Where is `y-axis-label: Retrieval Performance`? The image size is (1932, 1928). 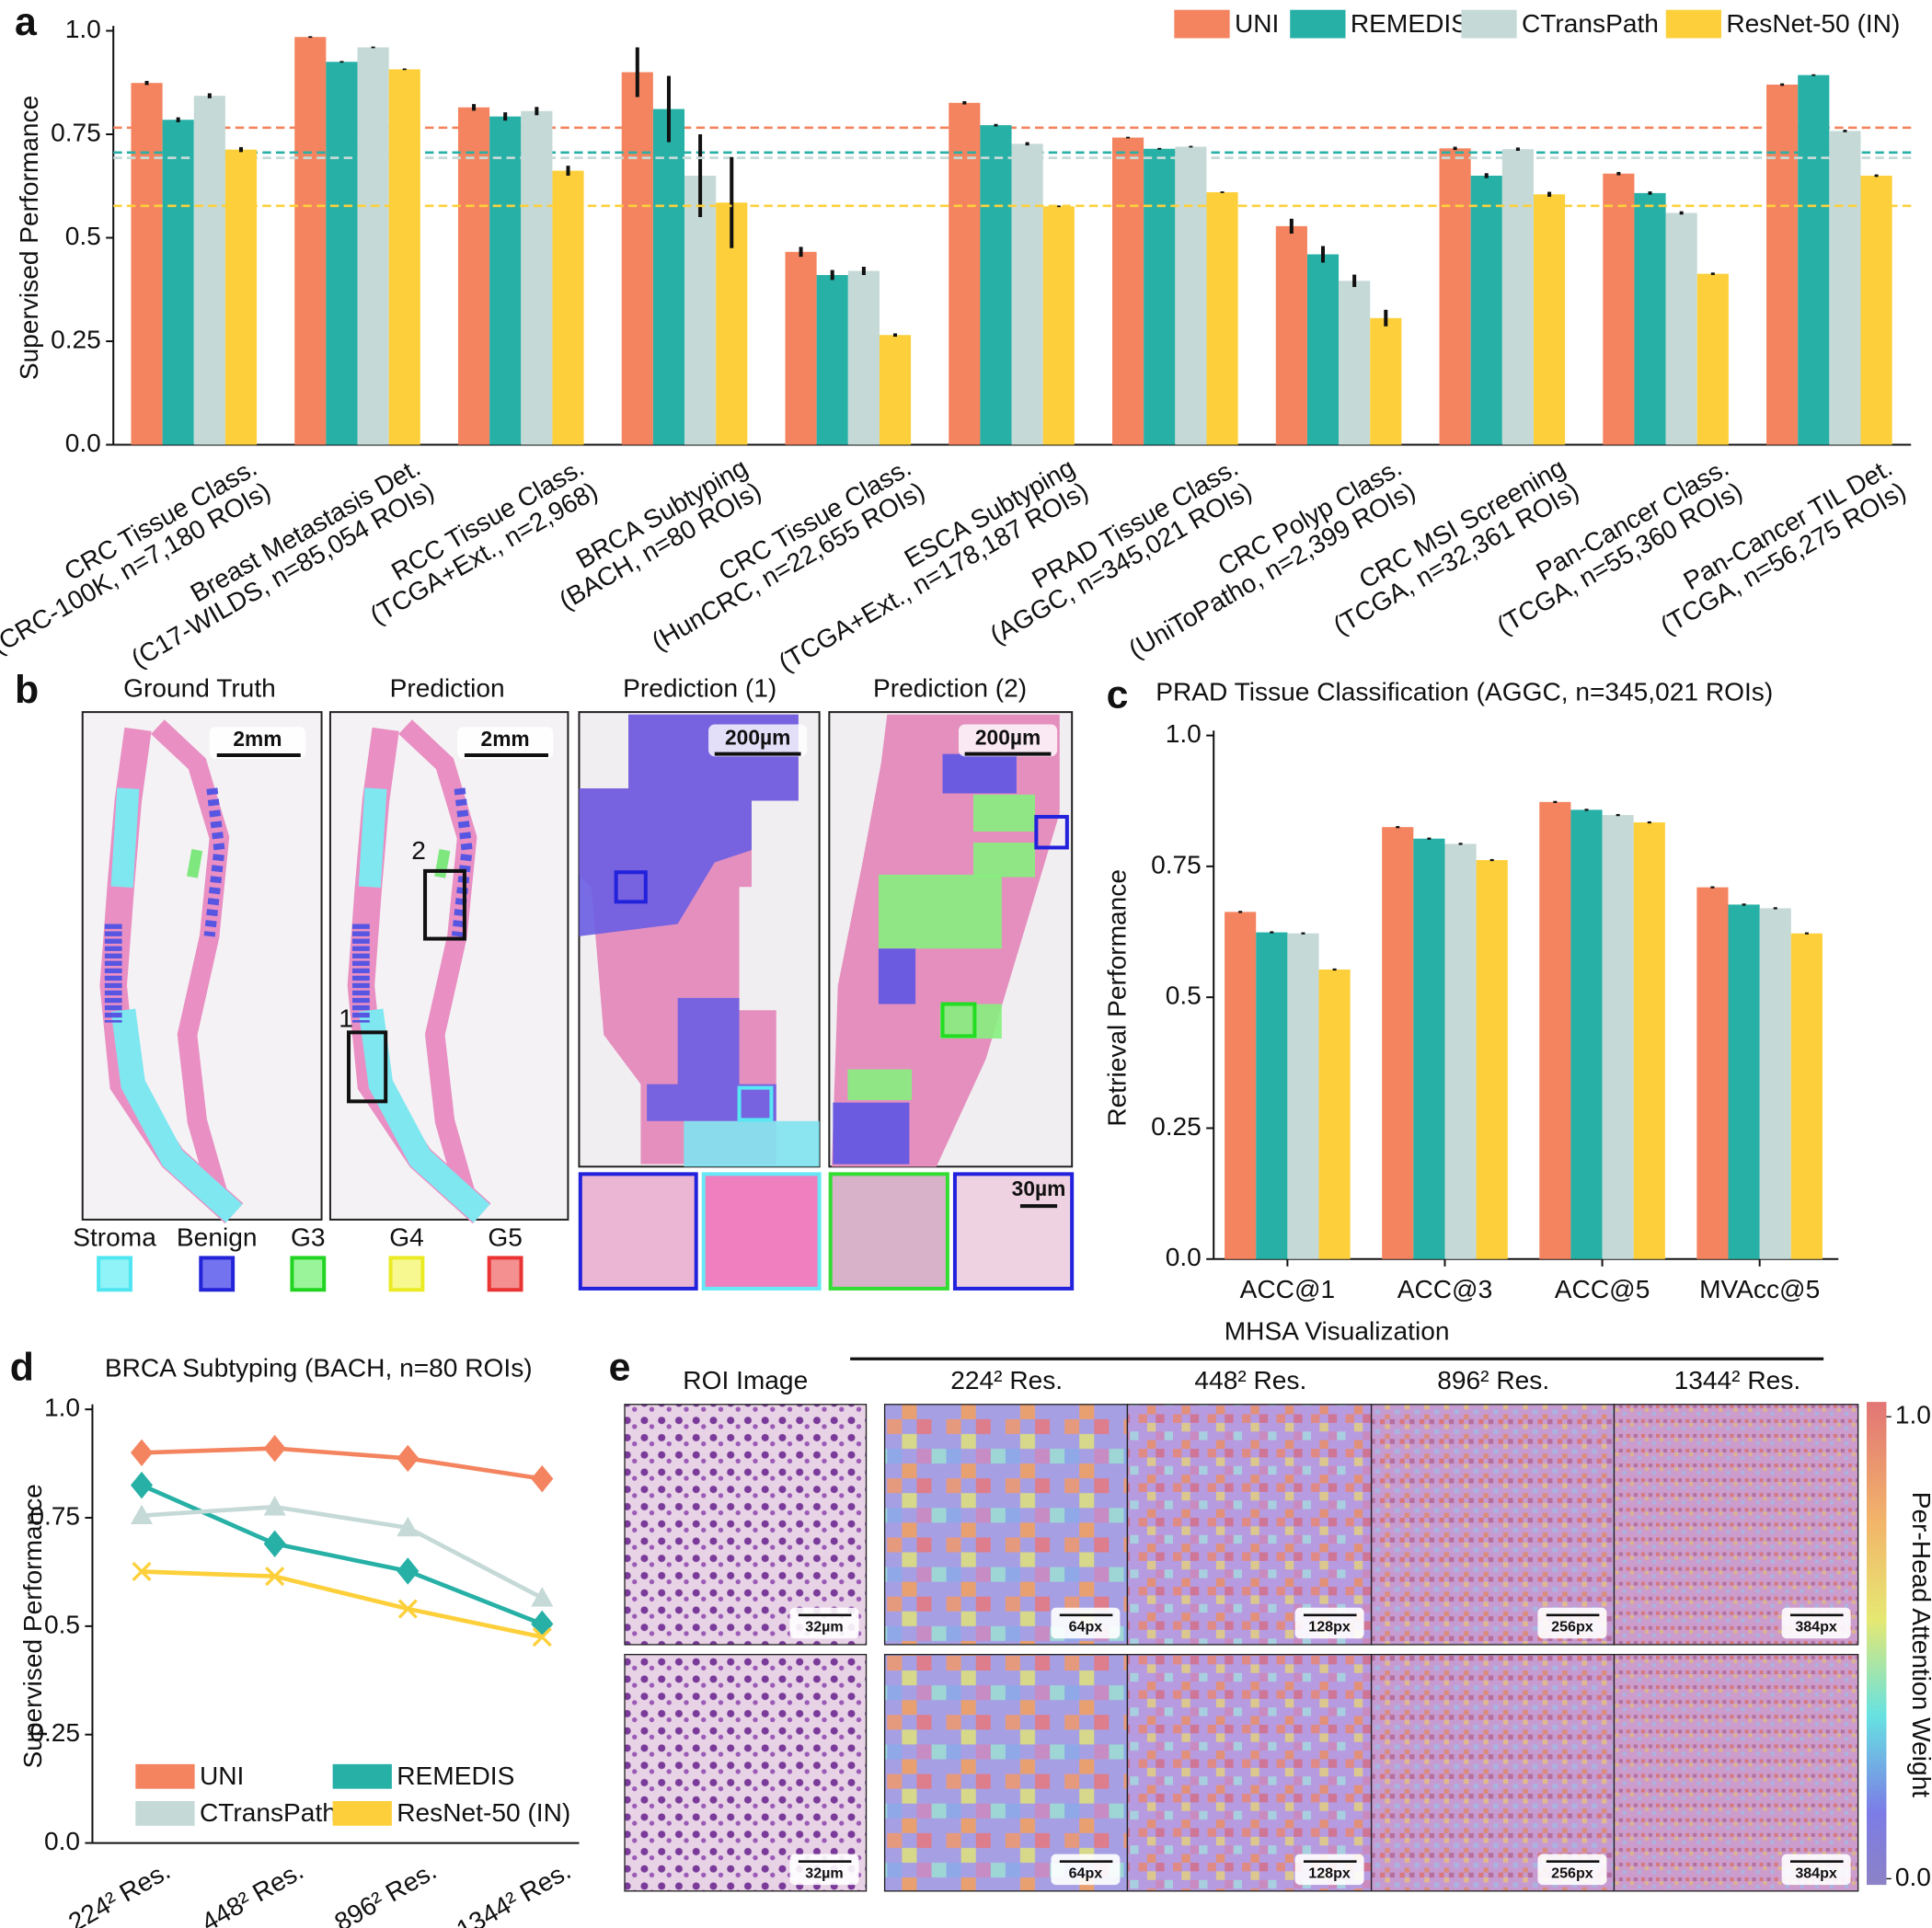 y-axis-label: Retrieval Performance is located at coordinates (1116, 998).